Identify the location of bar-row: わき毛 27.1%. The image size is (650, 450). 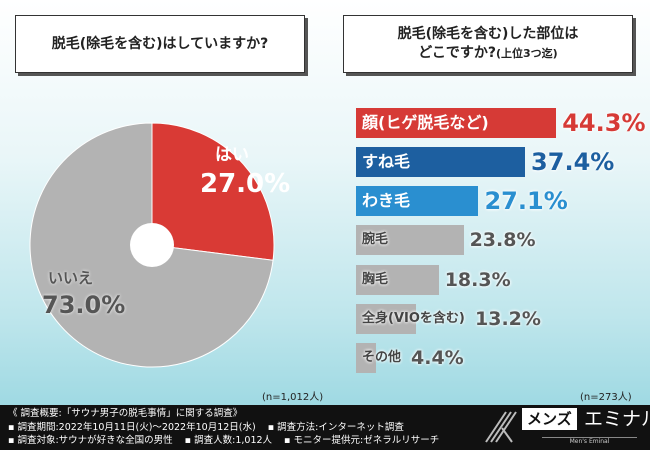
(462, 201).